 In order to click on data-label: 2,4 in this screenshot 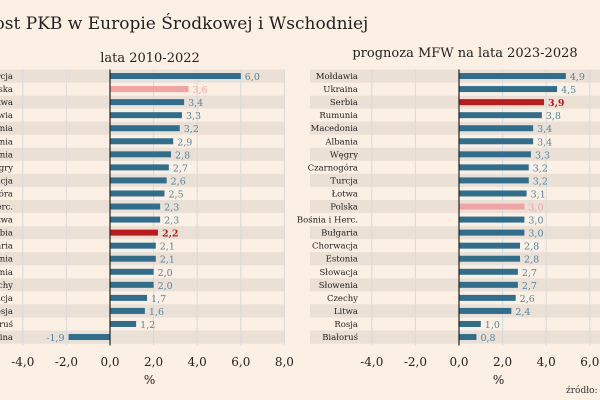, I will do `click(522, 312)`.